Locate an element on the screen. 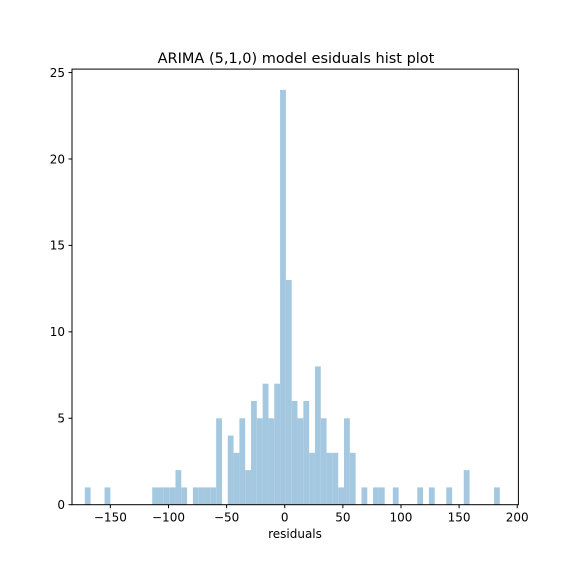 Image resolution: width=576 pixels, height=576 pixels. x-axis-label: residuals is located at coordinates (295, 534).